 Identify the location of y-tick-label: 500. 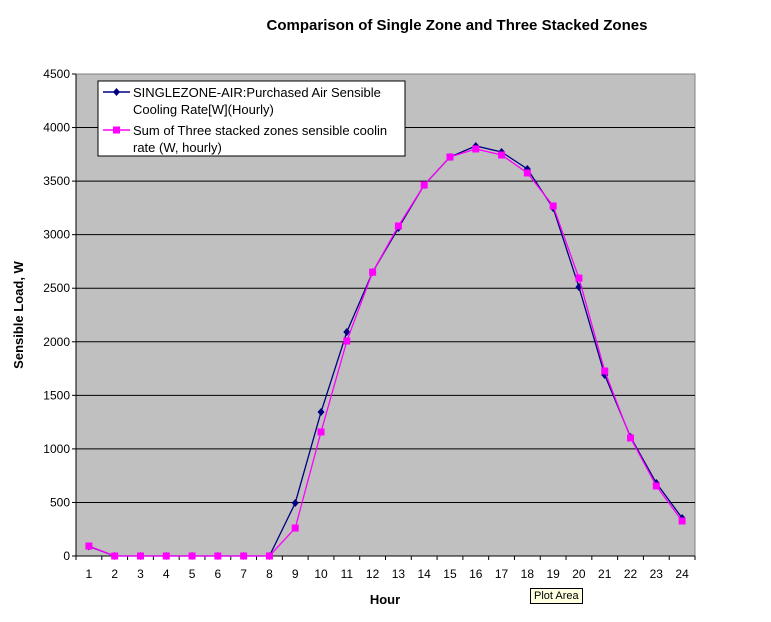
(60, 502).